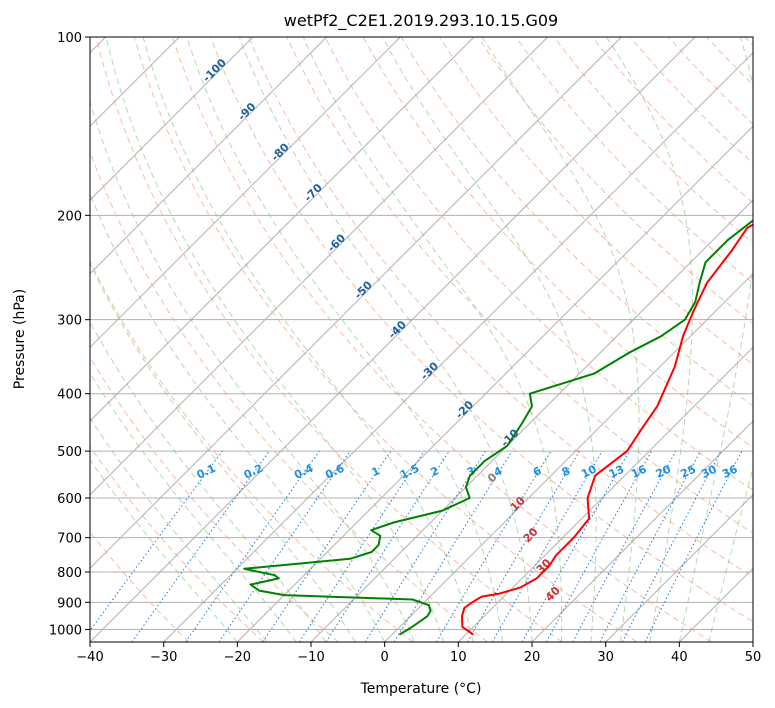 This screenshot has height=708, width=775. I want to click on y-tick-label: 600, so click(69, 499).